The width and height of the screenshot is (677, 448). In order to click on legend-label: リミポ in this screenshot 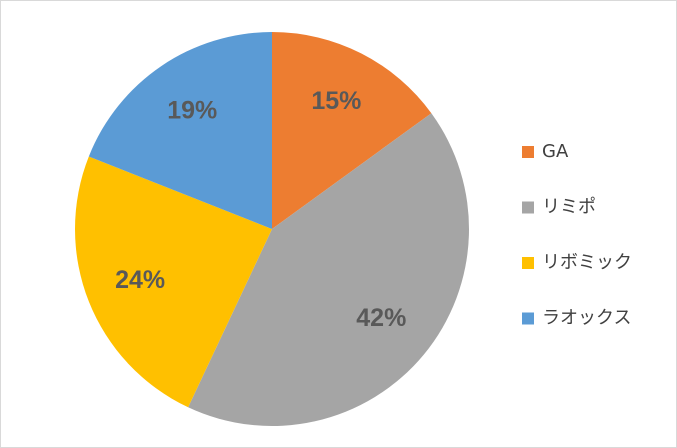, I will do `click(569, 207)`.